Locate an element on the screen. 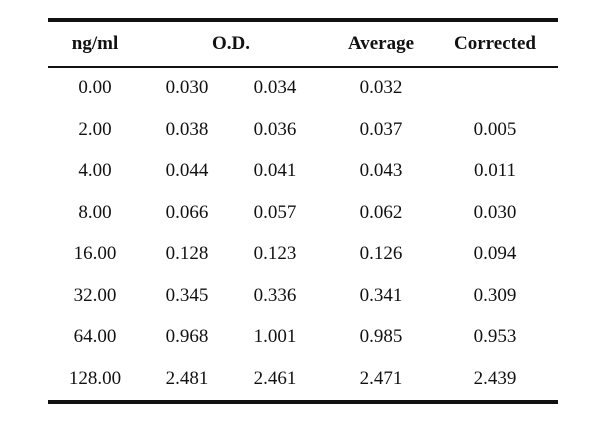  header-corrected: Corrected is located at coordinates (495, 43).